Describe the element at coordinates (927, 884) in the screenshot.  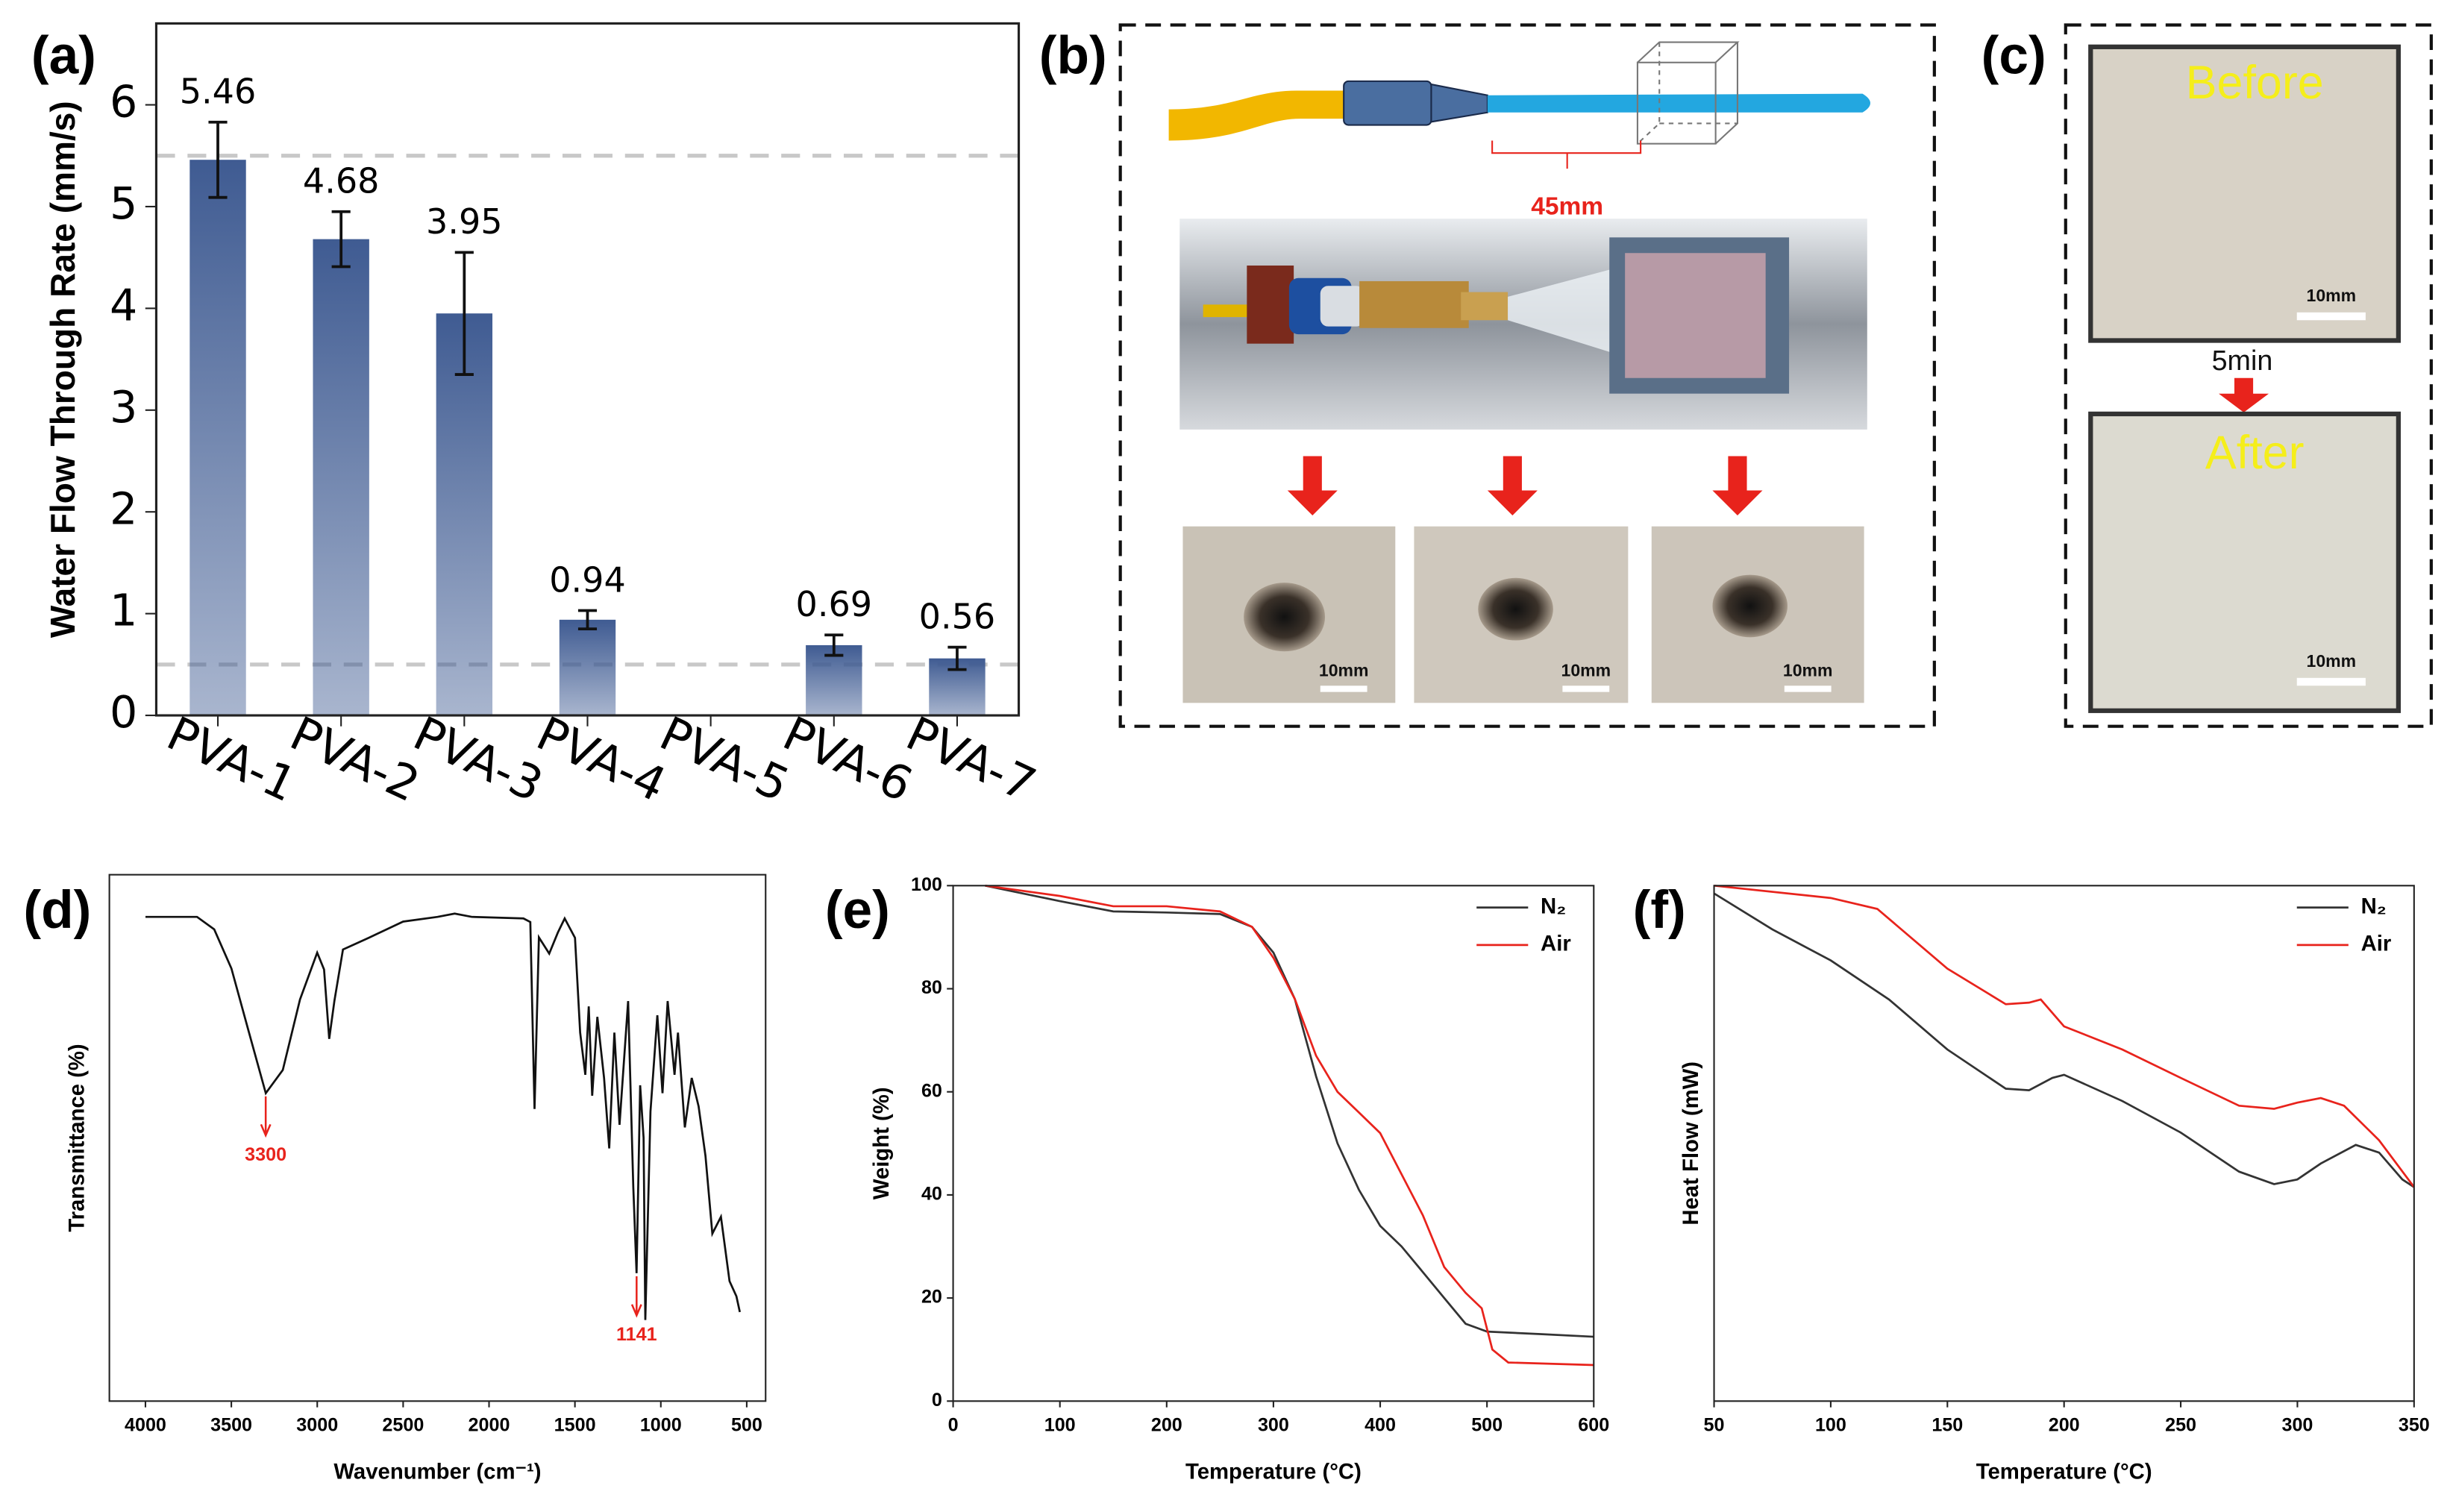
I see `y-tick-label: 100` at that location.